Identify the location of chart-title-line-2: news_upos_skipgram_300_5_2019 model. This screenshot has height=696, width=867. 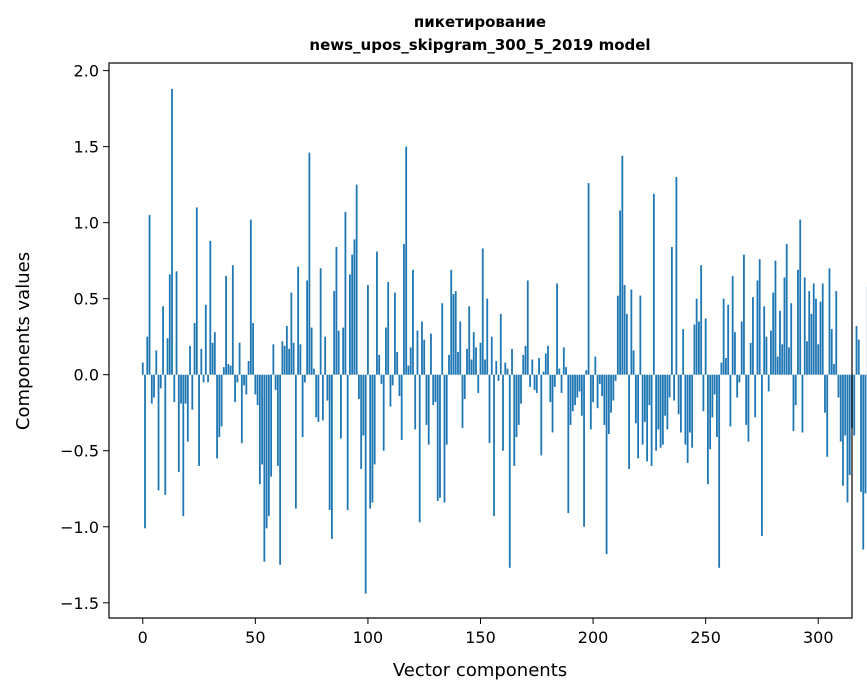
(479, 45).